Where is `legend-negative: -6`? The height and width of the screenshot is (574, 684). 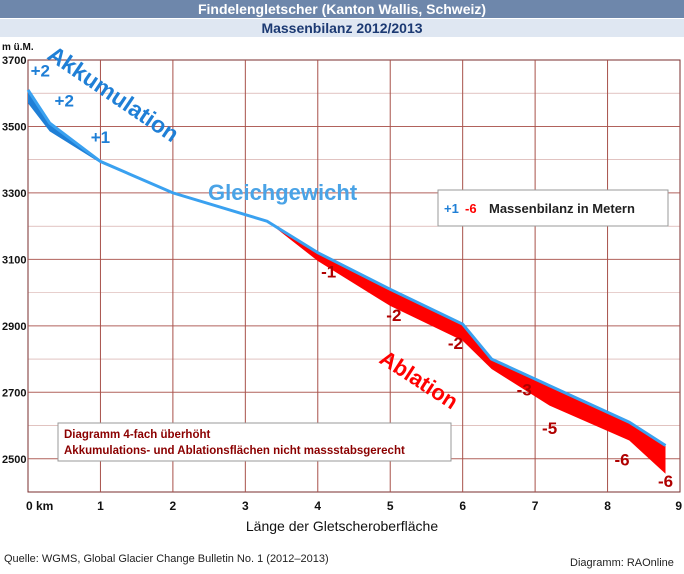
legend-negative: -6 is located at coordinates (471, 208).